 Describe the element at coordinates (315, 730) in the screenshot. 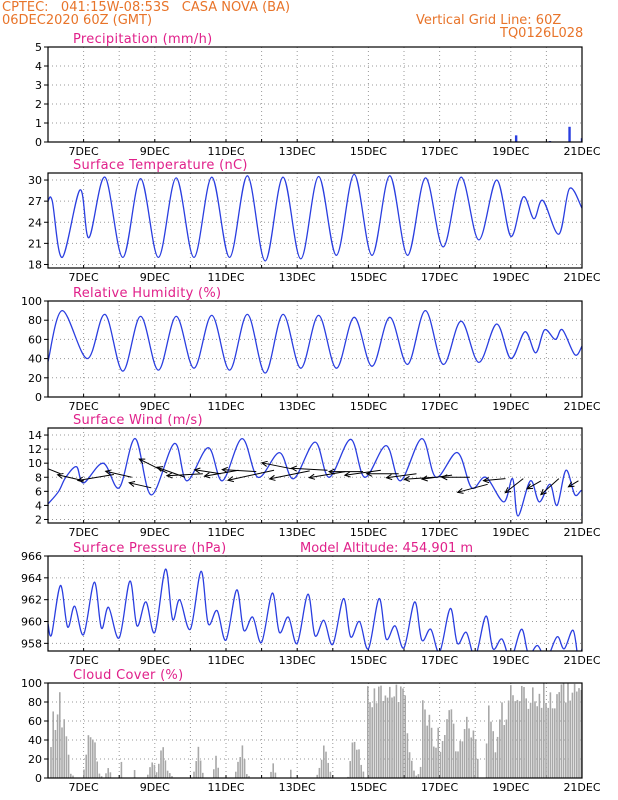

I see `cloud-panel-frame` at that location.